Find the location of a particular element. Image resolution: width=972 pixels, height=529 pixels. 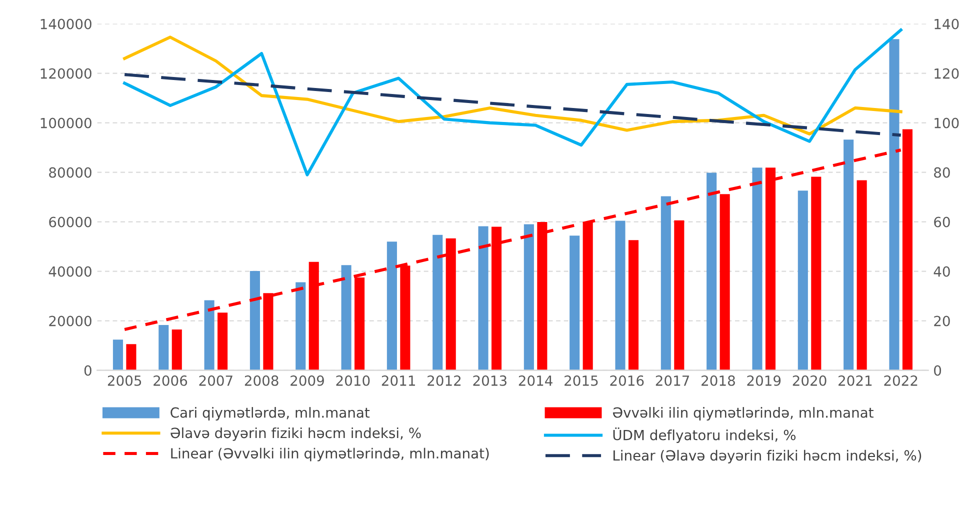

y2-tick-label: 60 is located at coordinates (942, 222).